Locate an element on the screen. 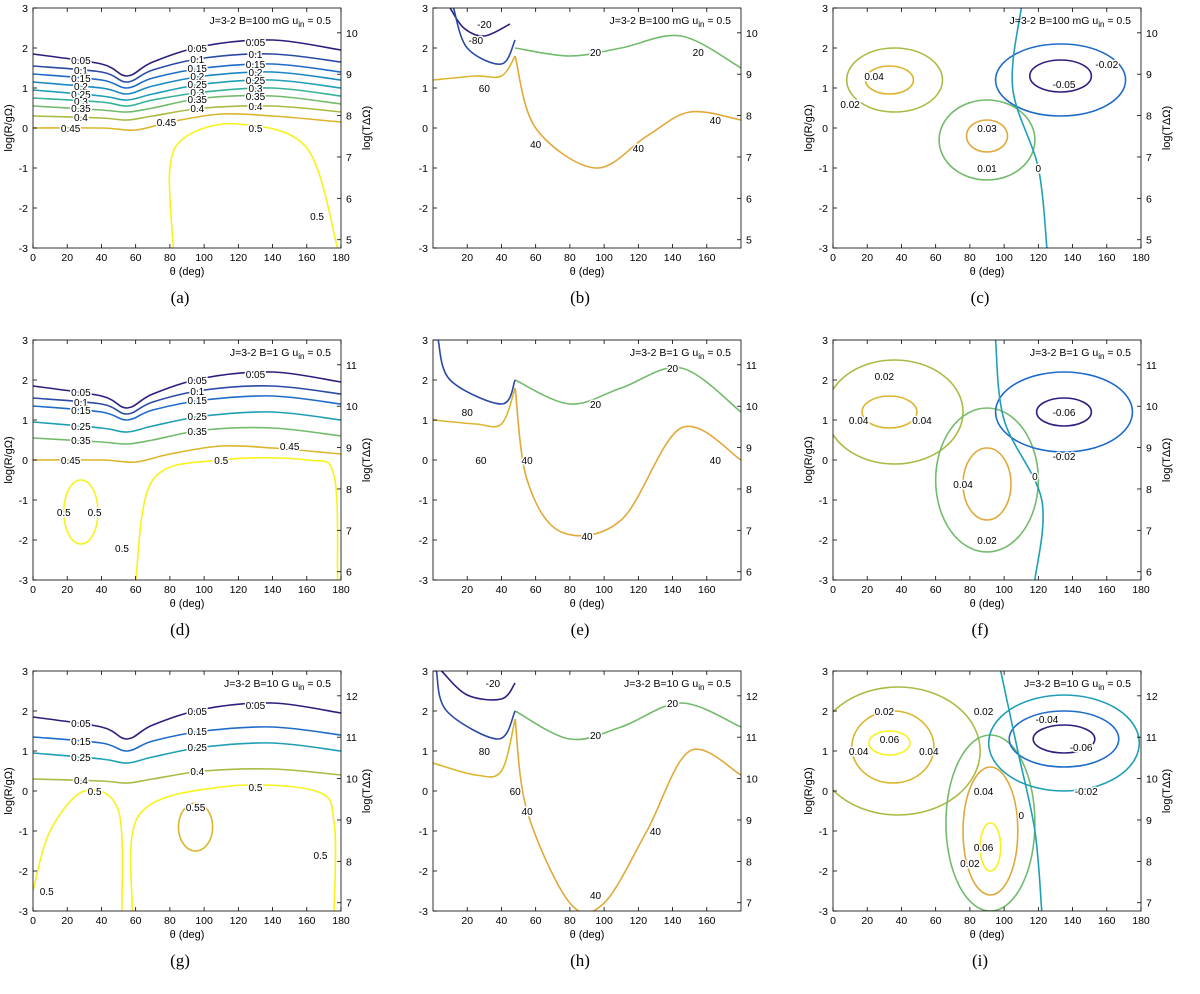  y2-tick-label: 6 is located at coordinates (749, 199).